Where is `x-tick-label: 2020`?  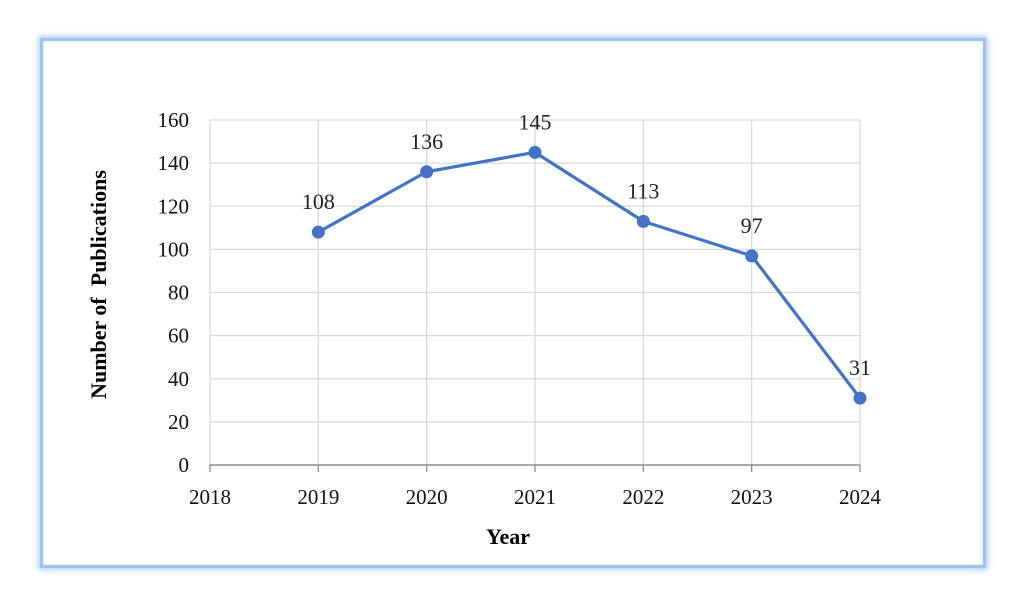 x-tick-label: 2020 is located at coordinates (427, 497).